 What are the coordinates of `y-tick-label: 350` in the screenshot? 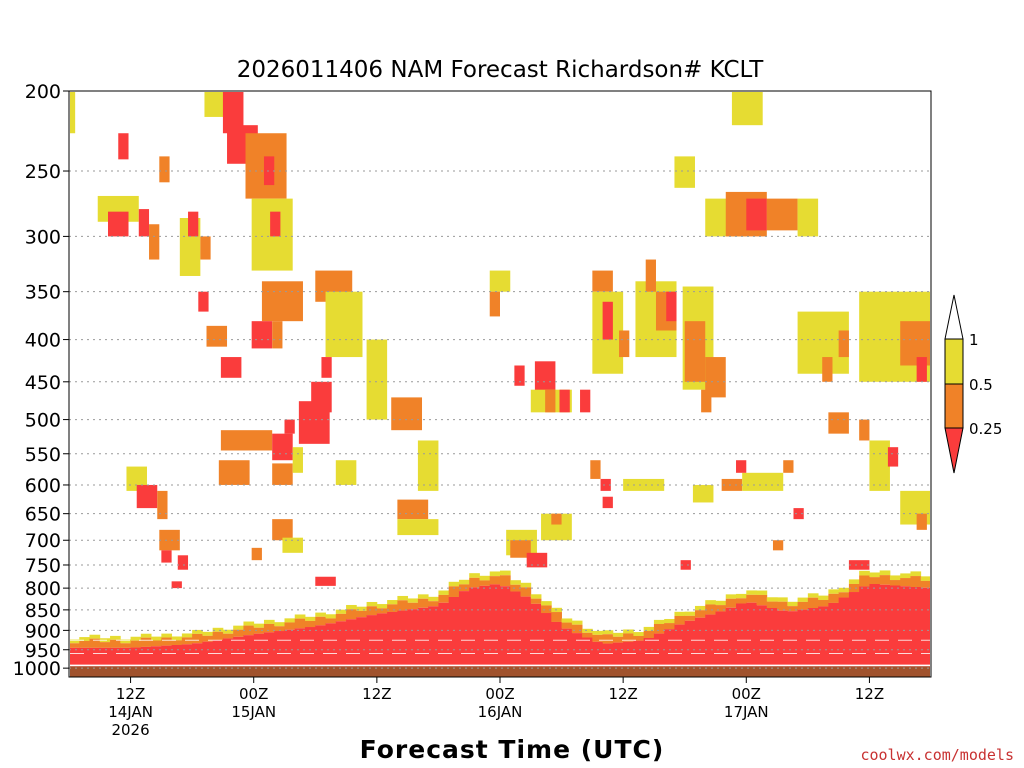 It's located at (43, 293).